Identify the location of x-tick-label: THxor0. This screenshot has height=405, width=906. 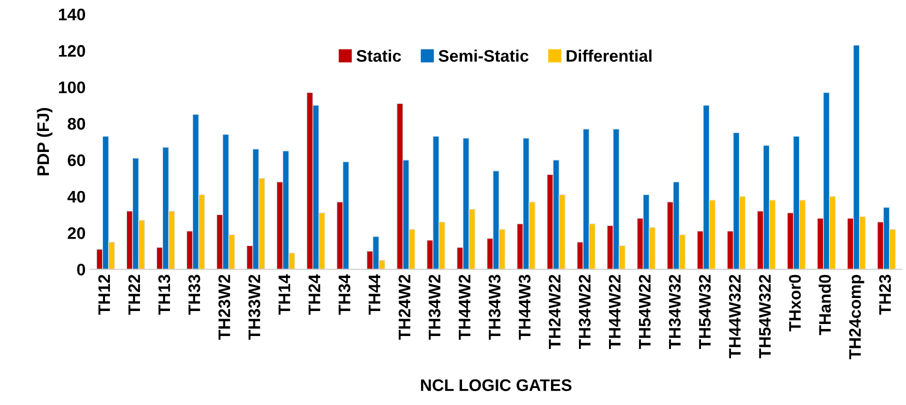
(795, 303).